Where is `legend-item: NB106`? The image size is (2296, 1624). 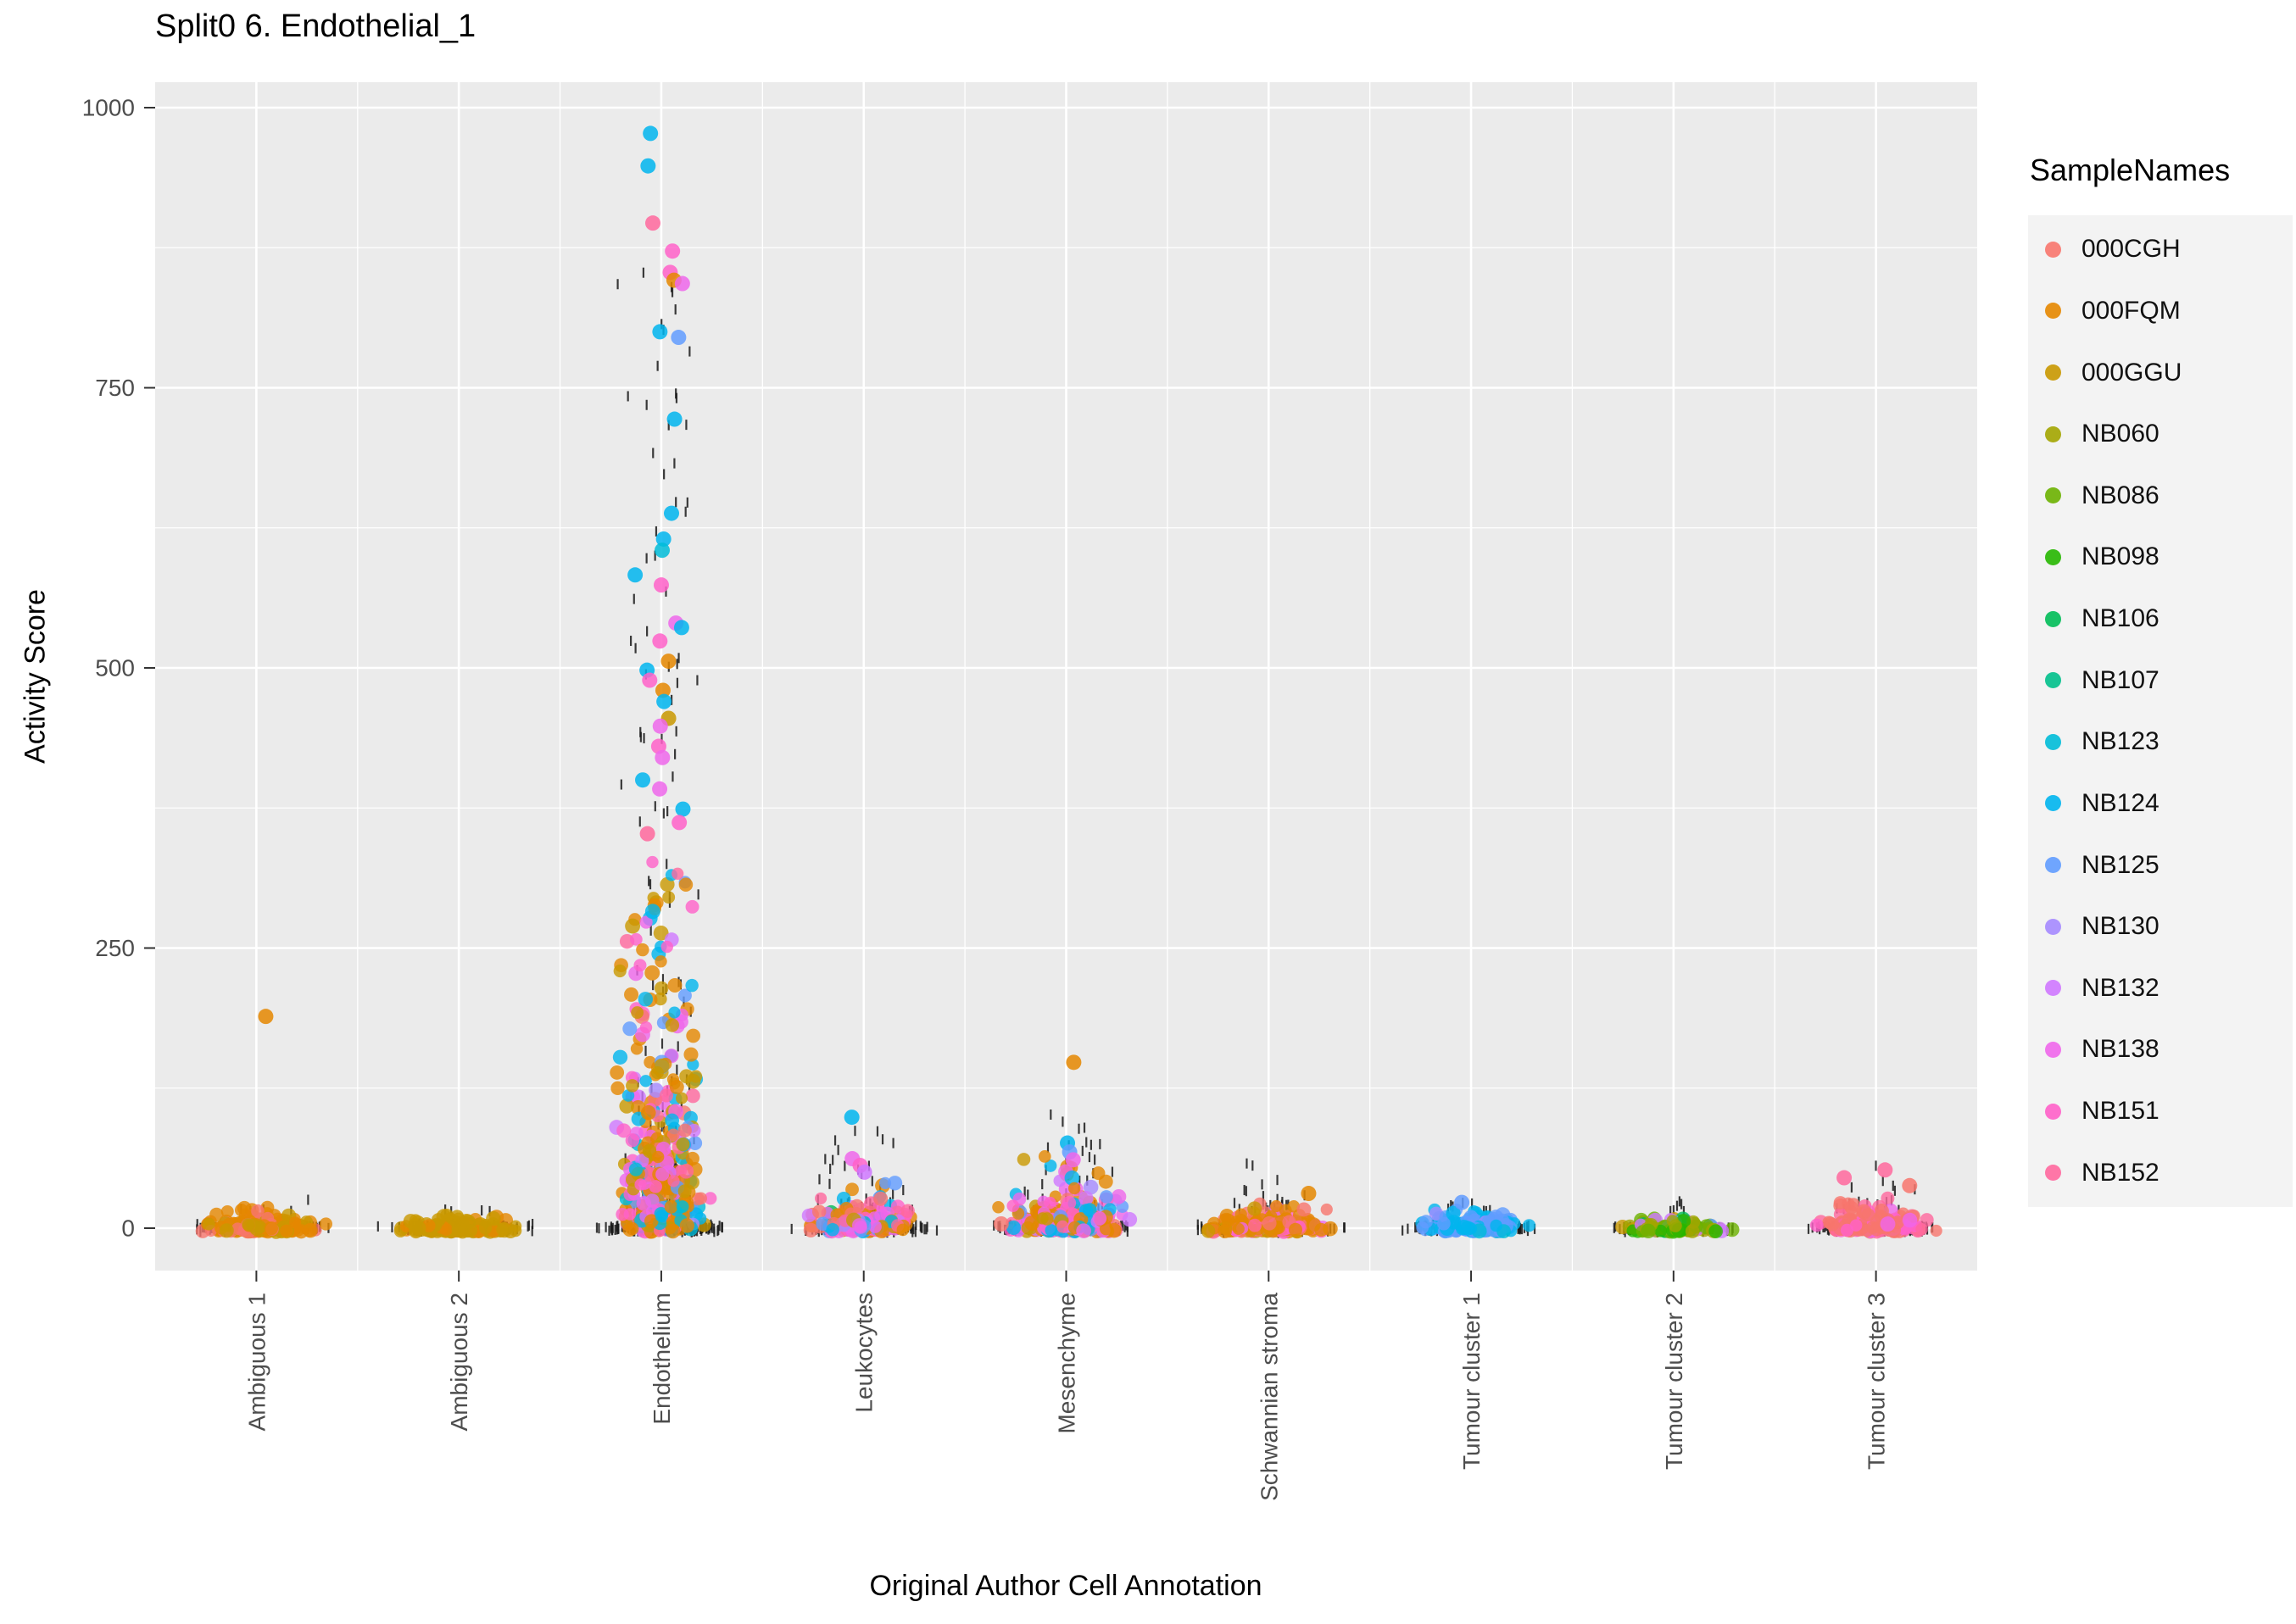
legend-item: NB106 is located at coordinates (2160, 619).